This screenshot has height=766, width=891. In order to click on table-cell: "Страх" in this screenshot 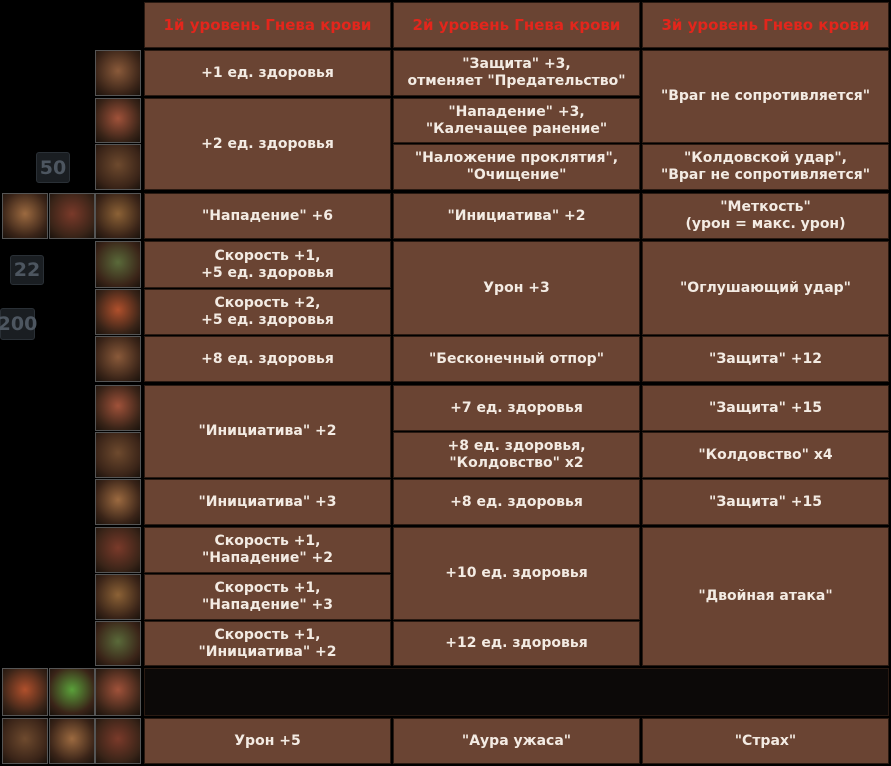, I will do `click(765, 741)`.